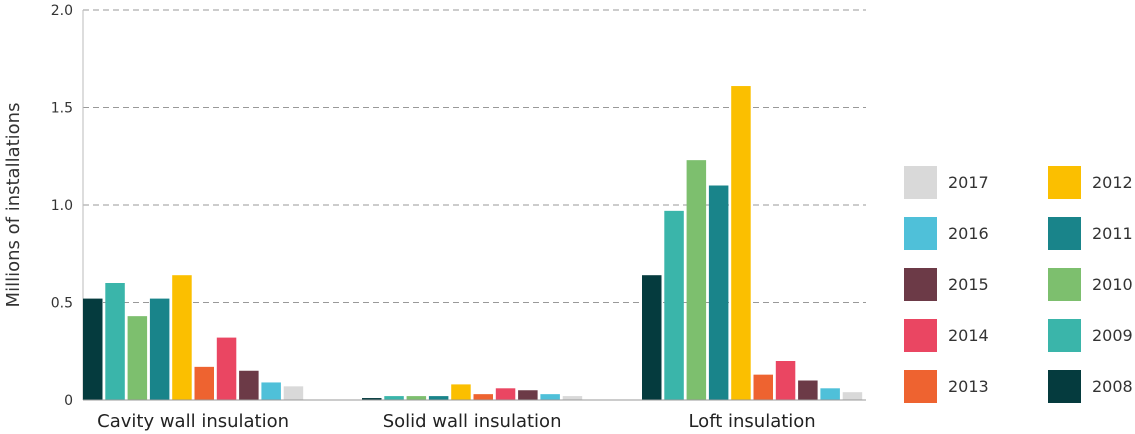 The image size is (1135, 434). I want to click on y-axis: 0 0.5 1.0 1.5 2.0, so click(67, 206).